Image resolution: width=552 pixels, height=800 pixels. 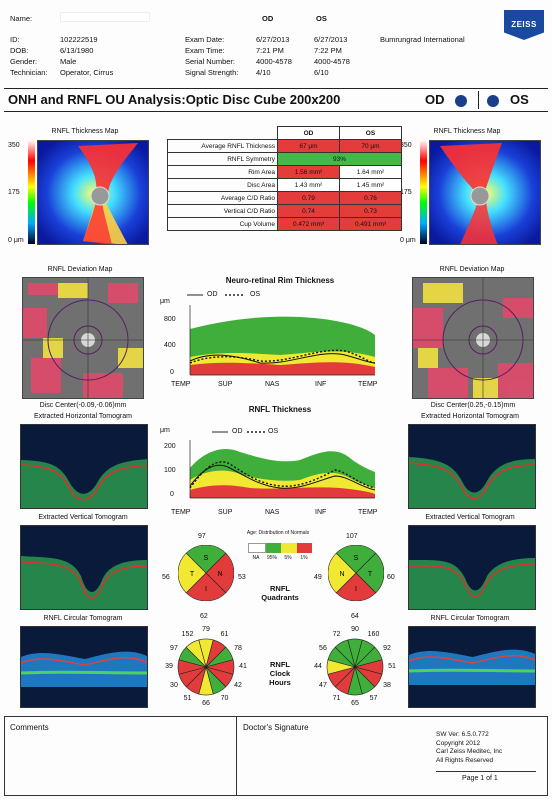 What do you see at coordinates (222, 172) in the screenshot?
I see `metric-label: Rim Area` at bounding box center [222, 172].